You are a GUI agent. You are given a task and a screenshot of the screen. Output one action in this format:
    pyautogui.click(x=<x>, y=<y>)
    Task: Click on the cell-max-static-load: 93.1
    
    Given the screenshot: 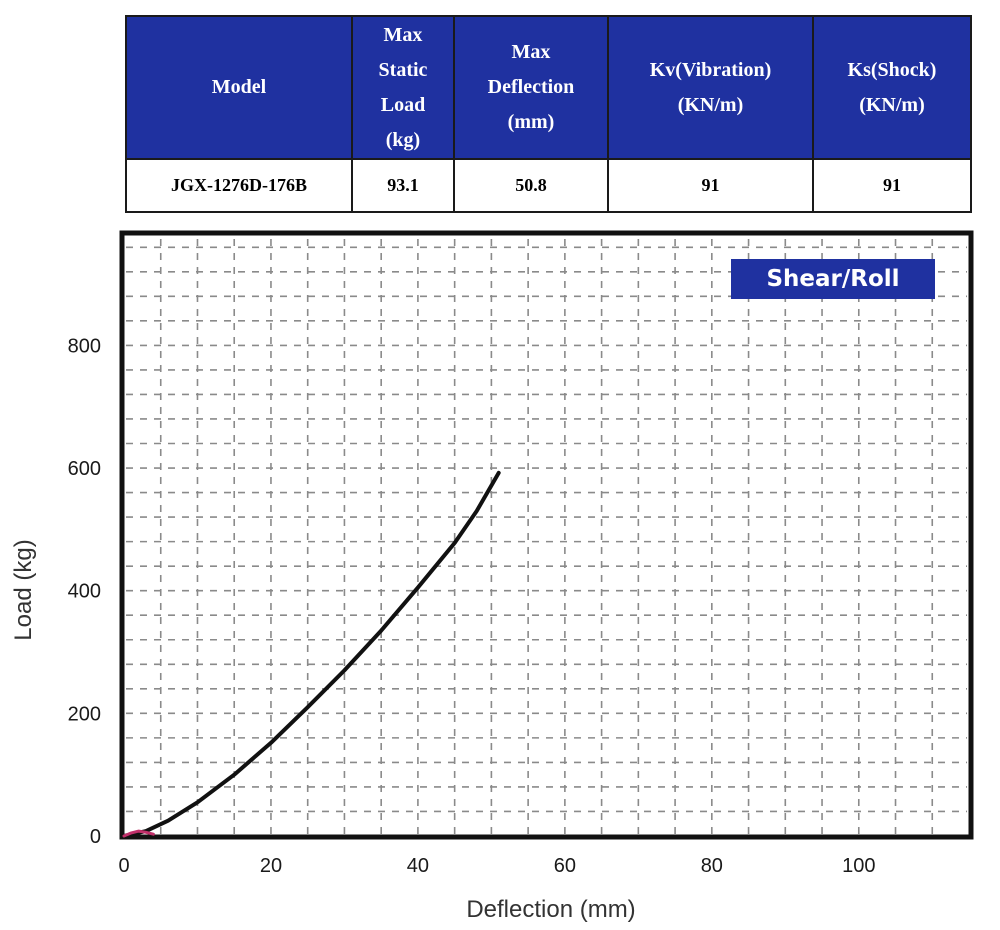 What is the action you would take?
    pyautogui.click(x=403, y=185)
    